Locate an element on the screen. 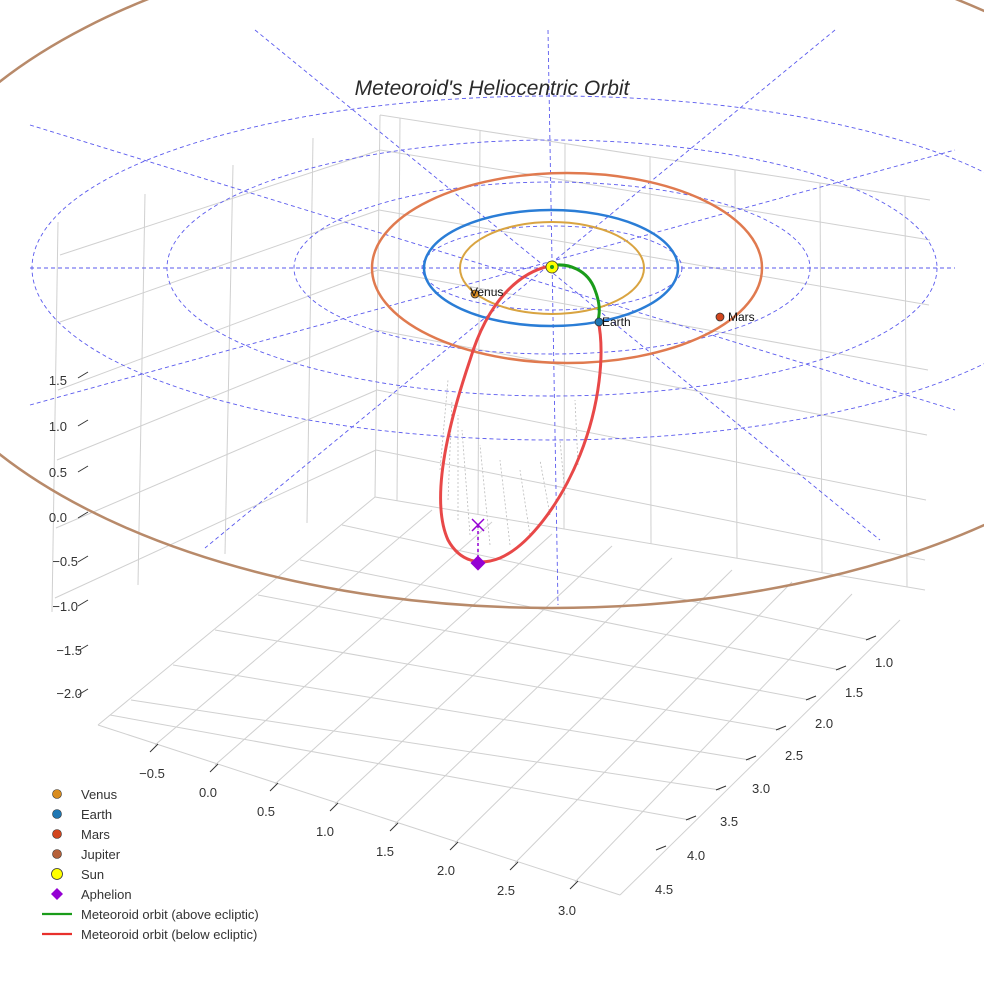 The image size is (984, 984). planet-label-venus: Venus is located at coordinates (486, 292).